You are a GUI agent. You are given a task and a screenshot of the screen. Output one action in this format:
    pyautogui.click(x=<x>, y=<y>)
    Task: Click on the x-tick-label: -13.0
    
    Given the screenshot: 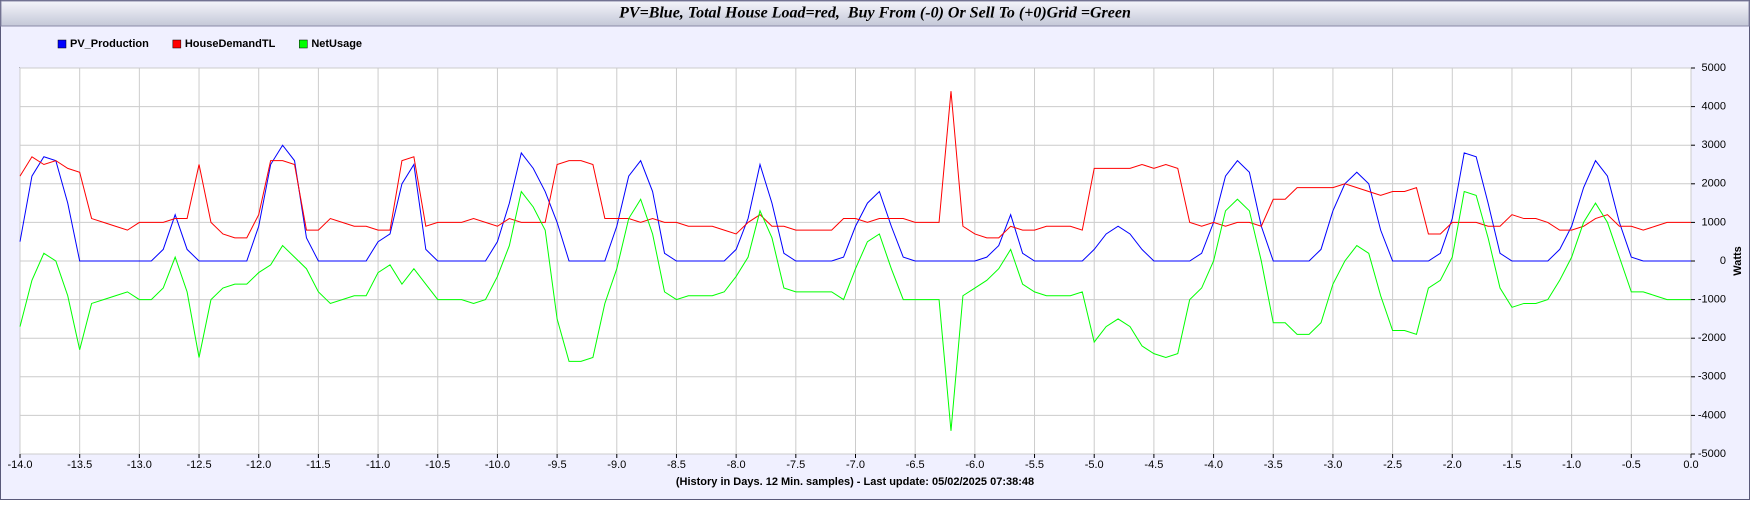 What is the action you would take?
    pyautogui.click(x=139, y=465)
    